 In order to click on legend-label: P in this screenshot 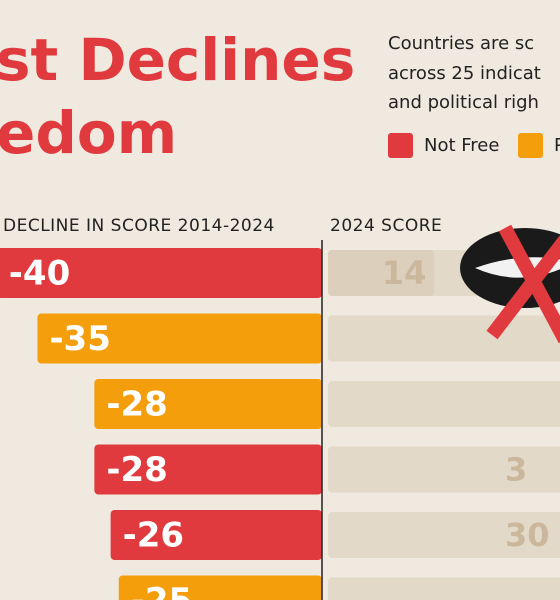, I will do `click(557, 145)`.